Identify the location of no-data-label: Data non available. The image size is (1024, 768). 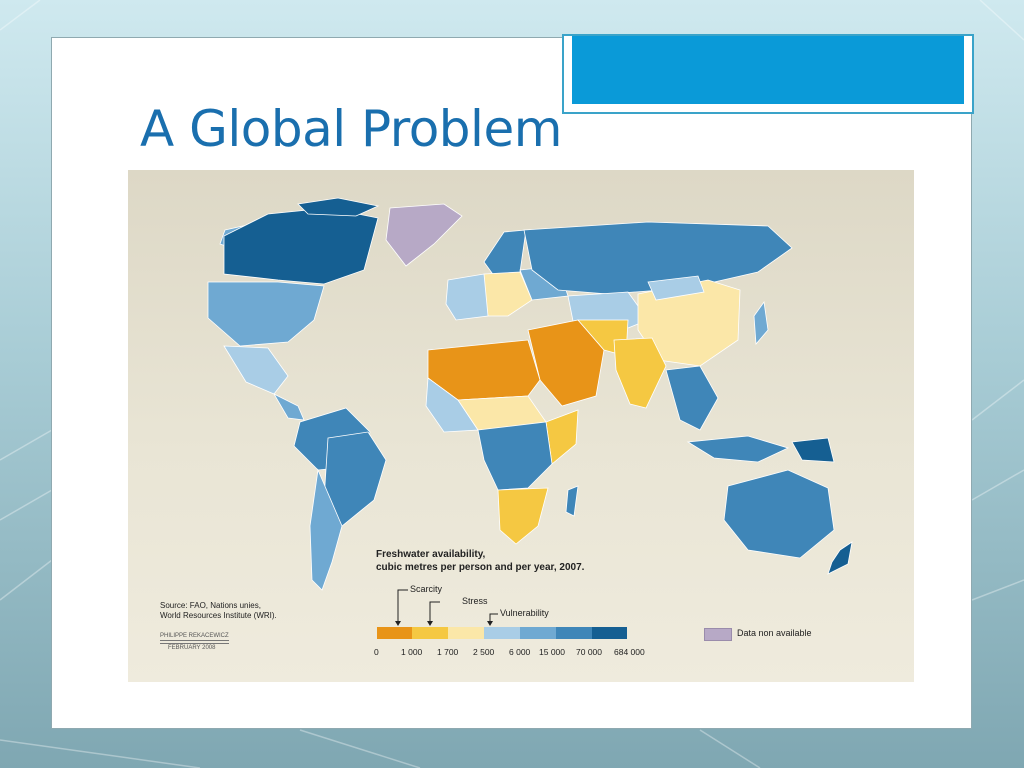
(774, 633).